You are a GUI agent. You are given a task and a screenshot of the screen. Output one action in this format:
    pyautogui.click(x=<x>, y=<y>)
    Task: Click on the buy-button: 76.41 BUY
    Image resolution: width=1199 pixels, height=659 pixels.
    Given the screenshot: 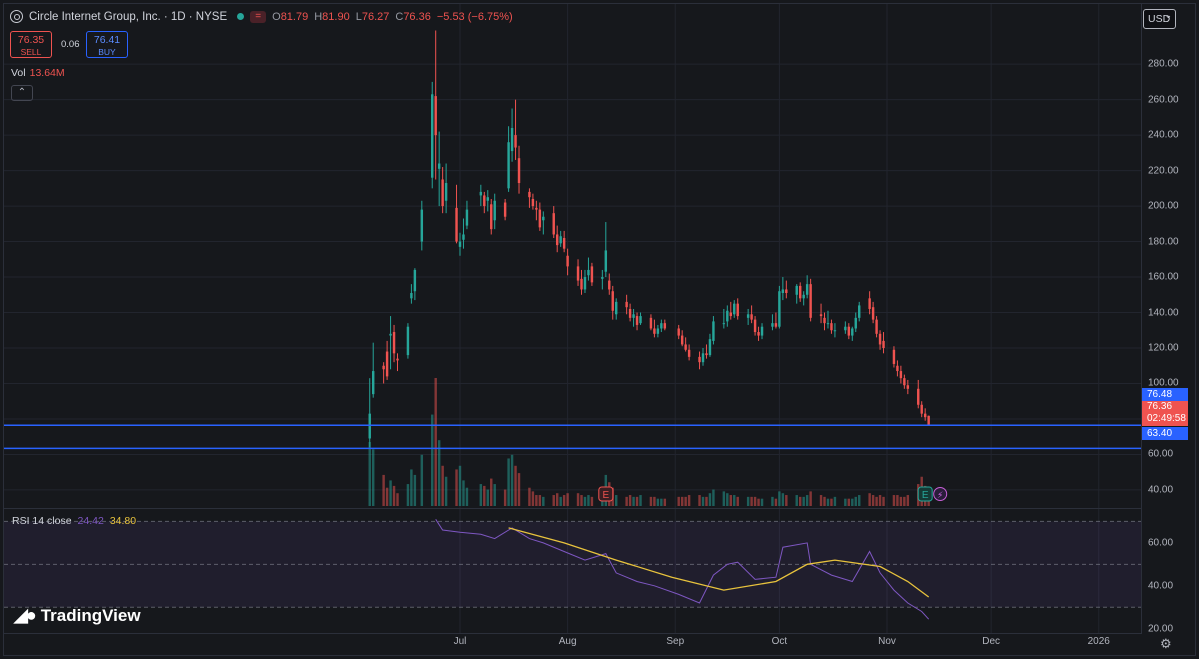 What is the action you would take?
    pyautogui.click(x=107, y=44)
    